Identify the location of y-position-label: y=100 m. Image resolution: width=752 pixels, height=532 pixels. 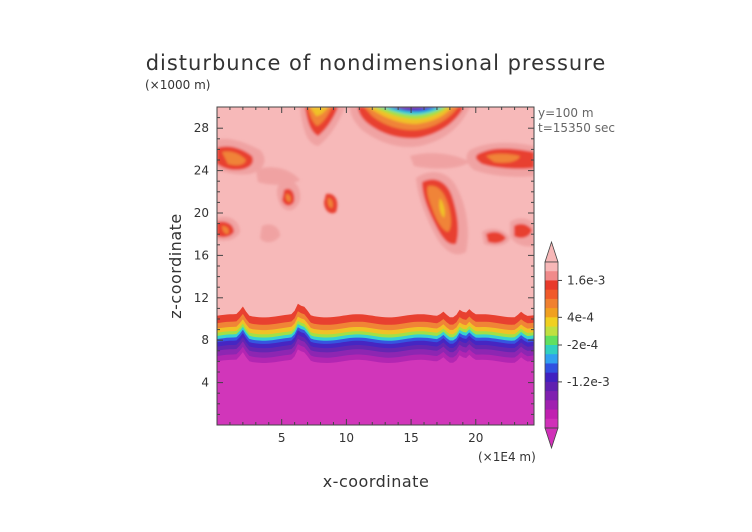
(566, 113).